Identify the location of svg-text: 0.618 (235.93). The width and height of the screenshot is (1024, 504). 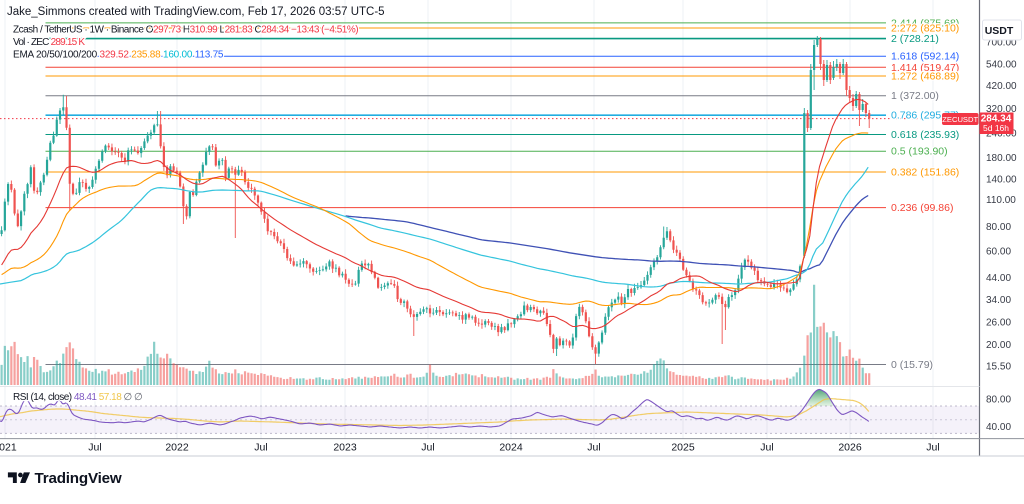
(925, 135).